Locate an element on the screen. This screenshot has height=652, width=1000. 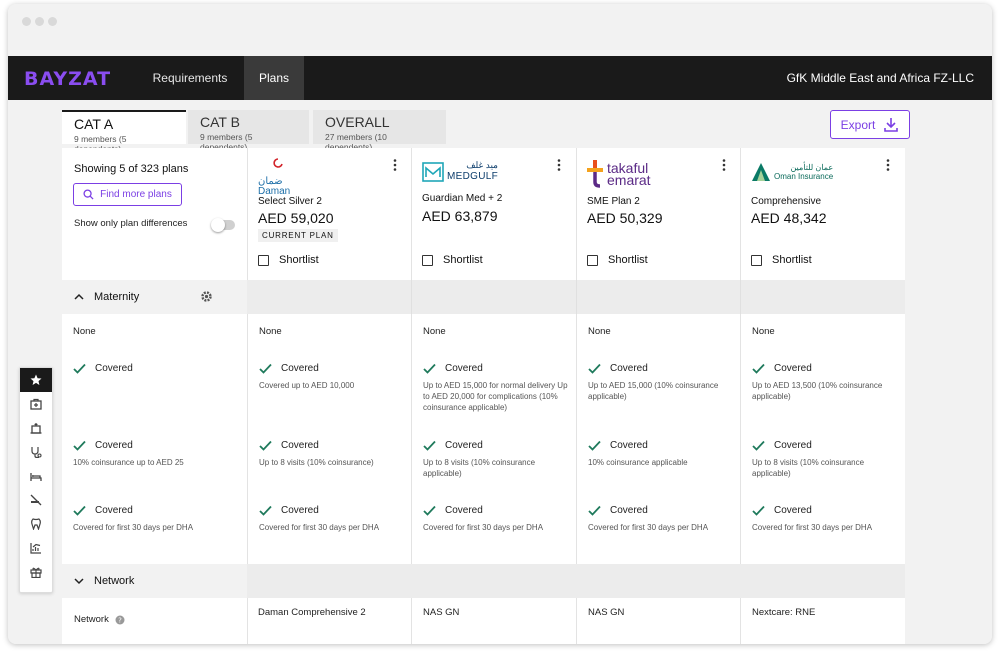
plan-name: Select Silver 2 is located at coordinates (290, 201).